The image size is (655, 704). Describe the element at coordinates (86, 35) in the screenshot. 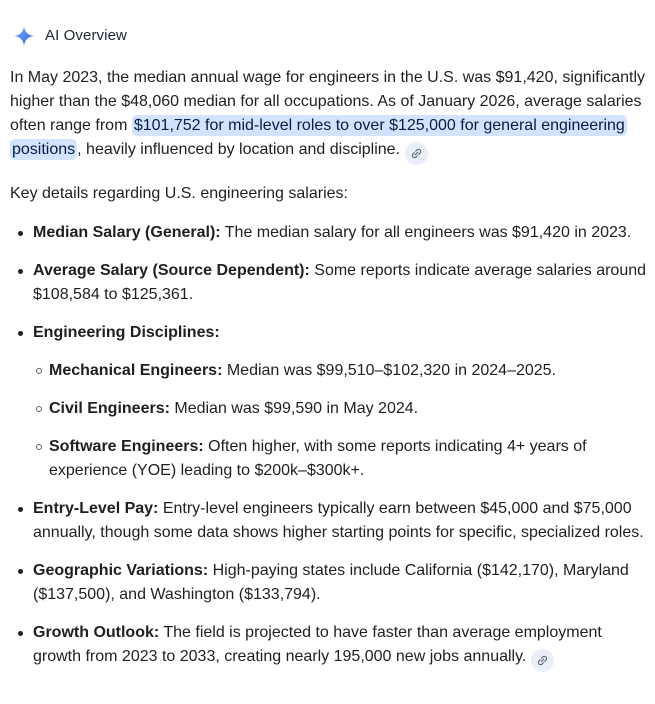

I see `ai-overview-title: AI Overview` at that location.